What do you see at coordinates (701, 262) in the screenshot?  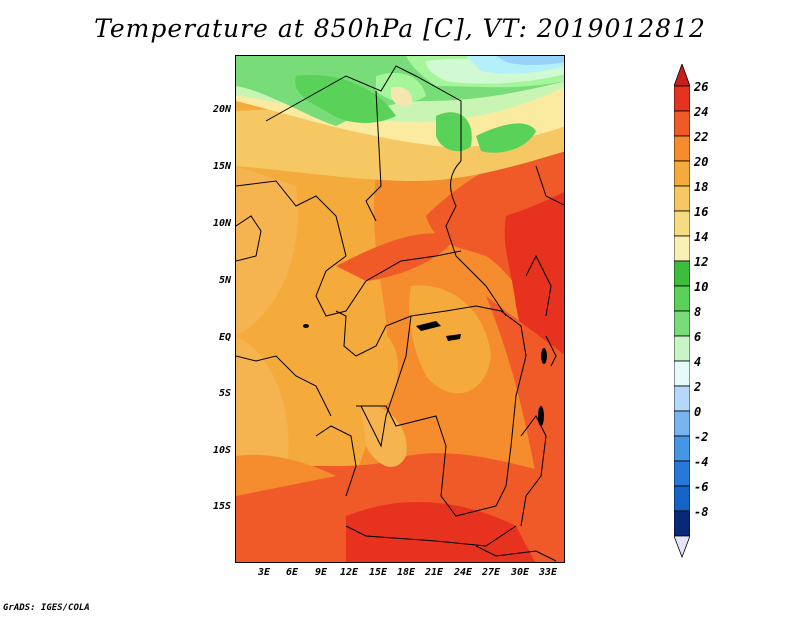 I see `colorbar-label: 12` at bounding box center [701, 262].